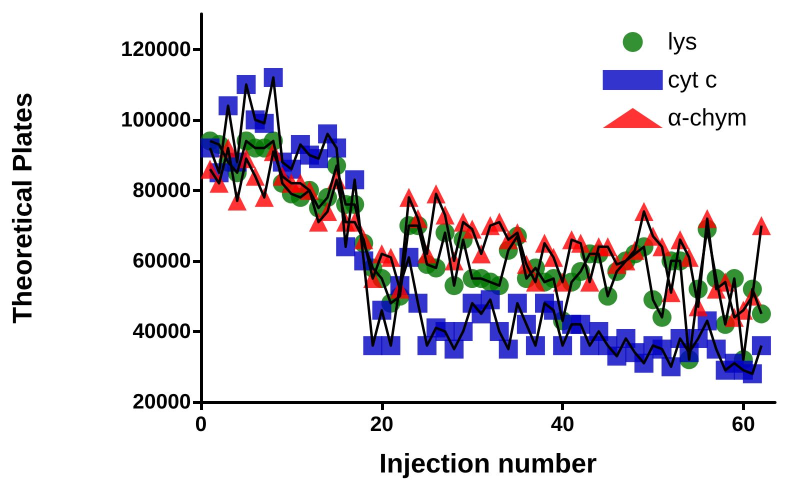  Describe the element at coordinates (155, 120) in the screenshot. I see `y-tick-label: 100000` at that location.